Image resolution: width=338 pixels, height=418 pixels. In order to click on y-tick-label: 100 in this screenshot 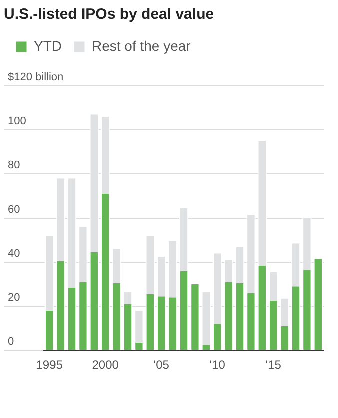, I will do `click(17, 122)`.